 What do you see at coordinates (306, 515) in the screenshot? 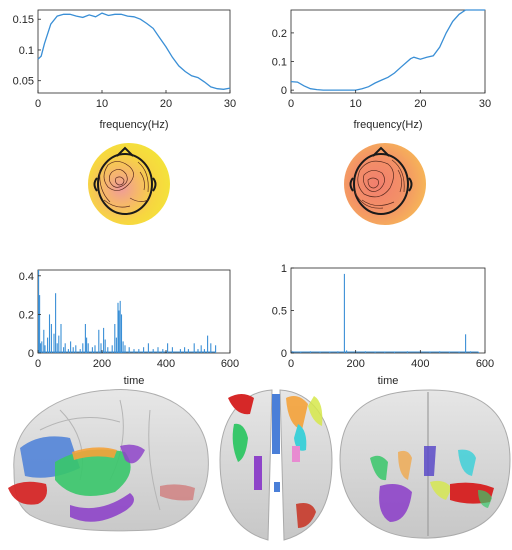
I see `region-red-bottom` at bounding box center [306, 515].